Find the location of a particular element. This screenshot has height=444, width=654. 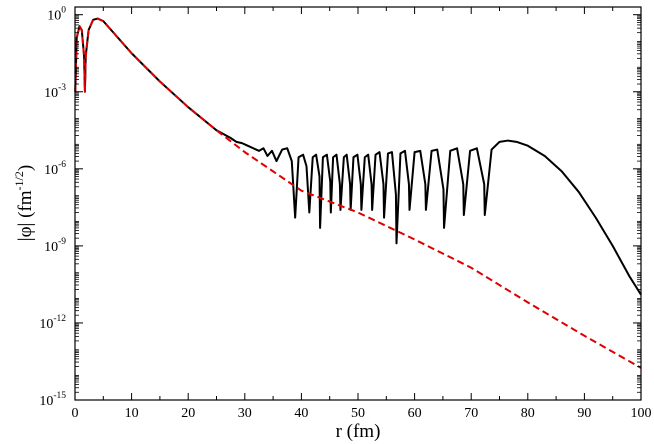

y-tick-label: 10⁻¹² is located at coordinates (52, 323).